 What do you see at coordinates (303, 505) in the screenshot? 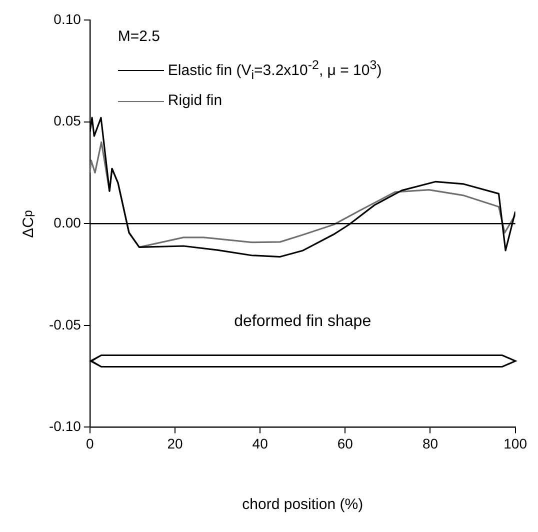
I see `x-axis-title: chord position (%)` at bounding box center [303, 505].